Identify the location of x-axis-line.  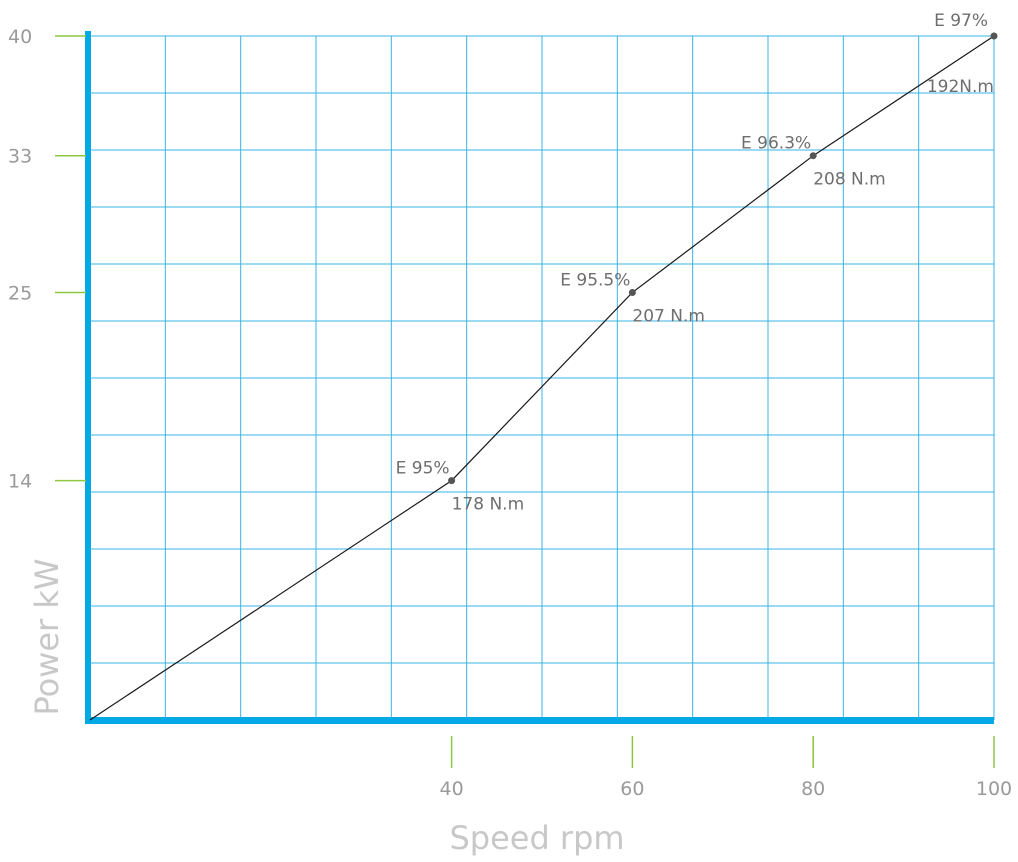
(539, 720).